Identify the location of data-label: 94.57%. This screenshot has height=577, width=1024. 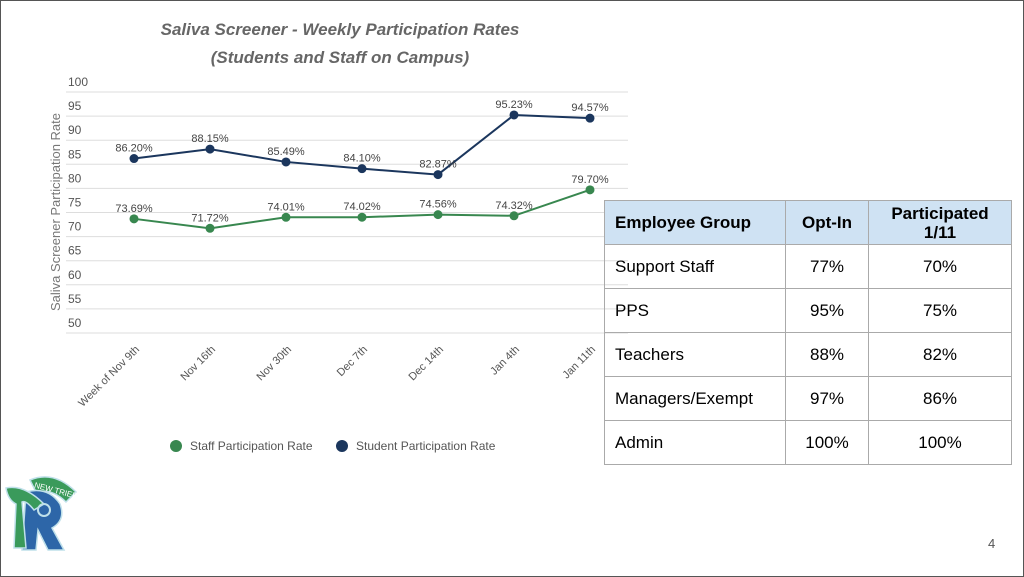
(590, 108).